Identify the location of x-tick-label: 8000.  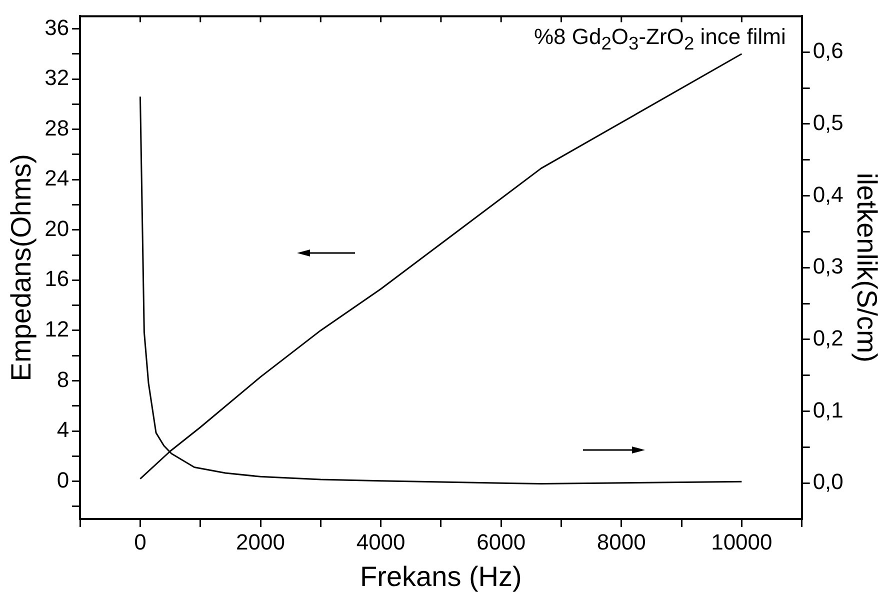
(621, 541).